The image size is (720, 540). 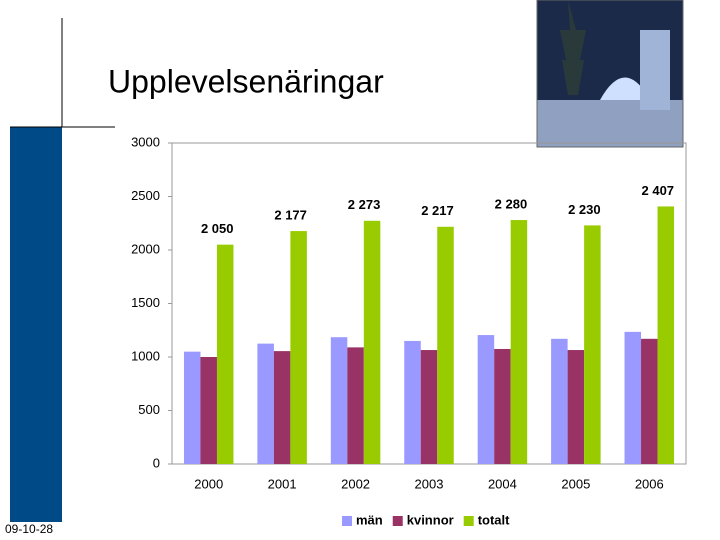 What do you see at coordinates (145, 302) in the screenshot?
I see `y-tick-label: 1500` at bounding box center [145, 302].